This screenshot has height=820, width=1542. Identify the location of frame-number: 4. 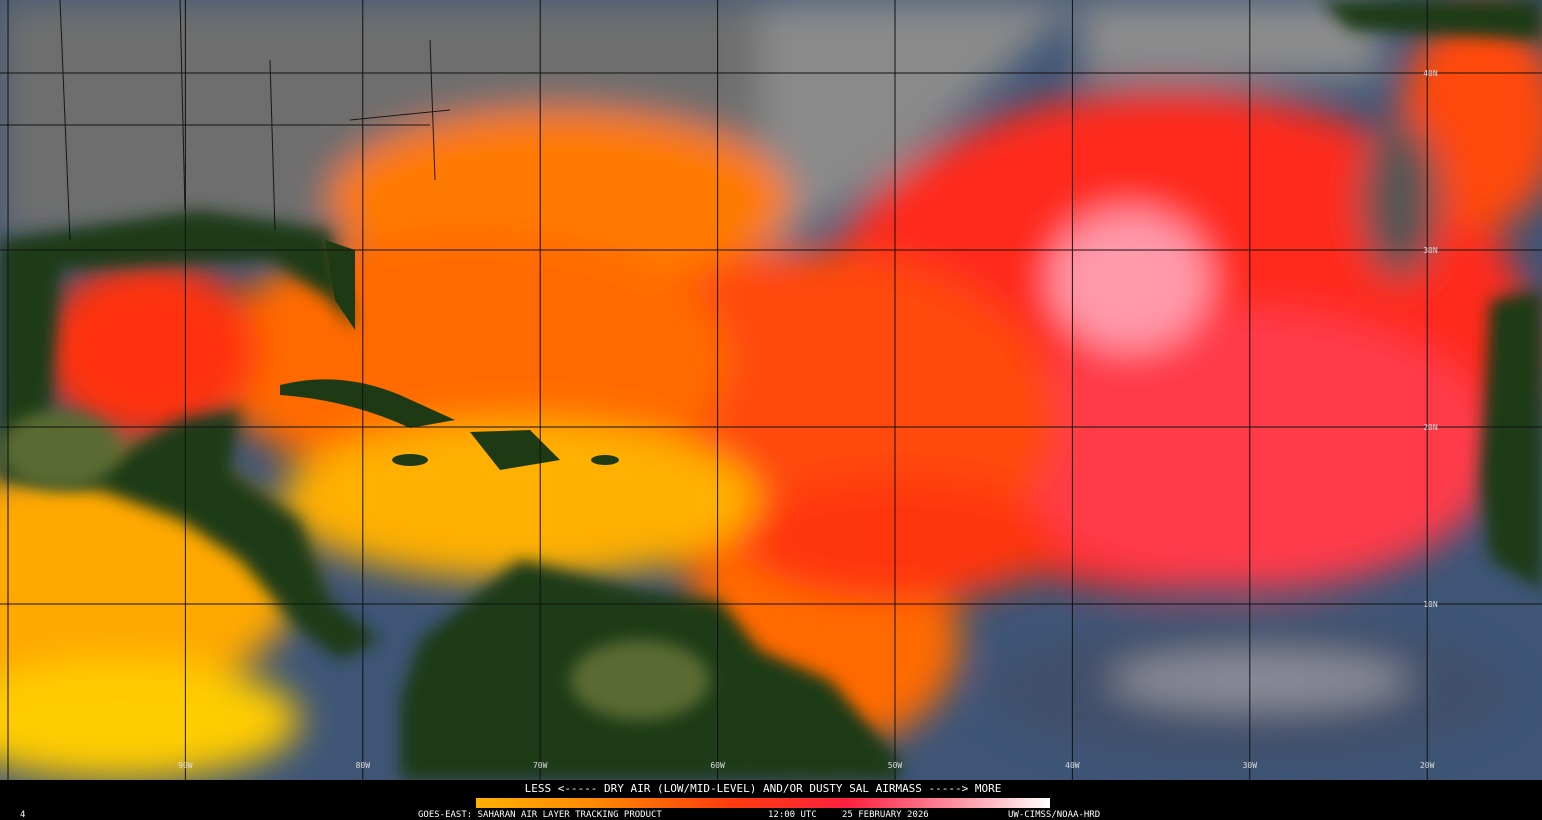
(22, 815).